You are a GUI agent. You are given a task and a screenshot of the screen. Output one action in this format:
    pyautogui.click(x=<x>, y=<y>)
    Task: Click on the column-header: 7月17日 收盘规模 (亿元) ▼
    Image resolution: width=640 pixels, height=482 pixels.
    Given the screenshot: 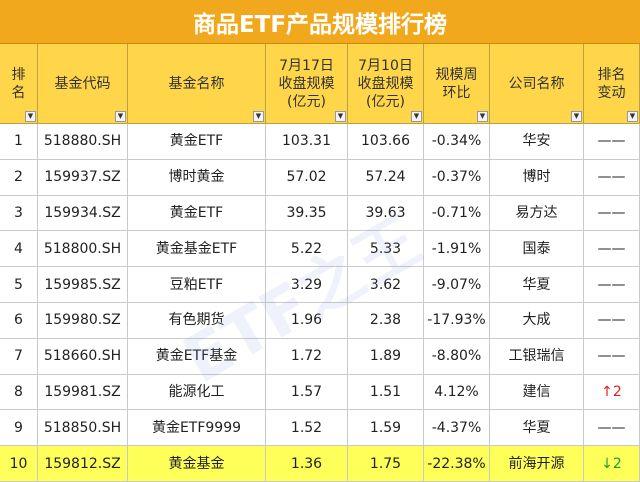 What is the action you would take?
    pyautogui.click(x=307, y=84)
    